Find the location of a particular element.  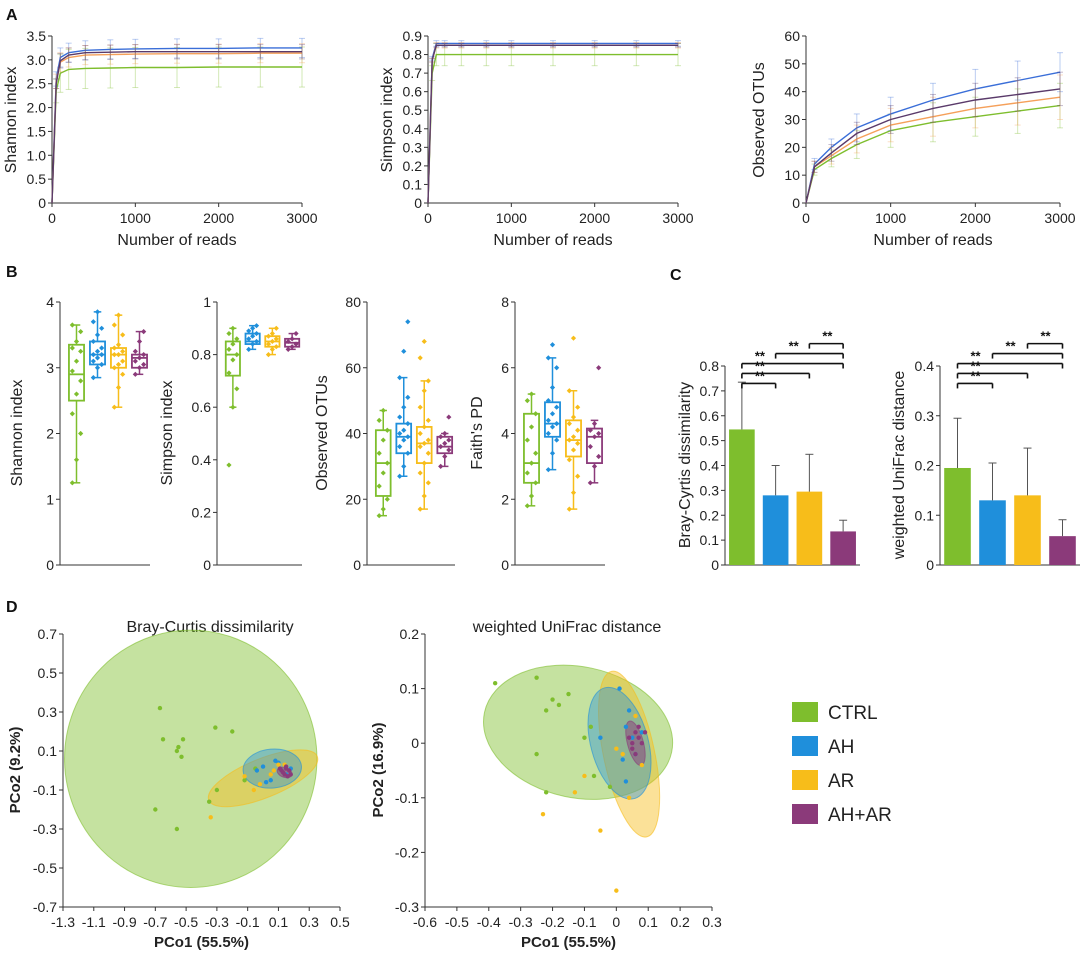

series-ar is located at coordinates (554, 122).